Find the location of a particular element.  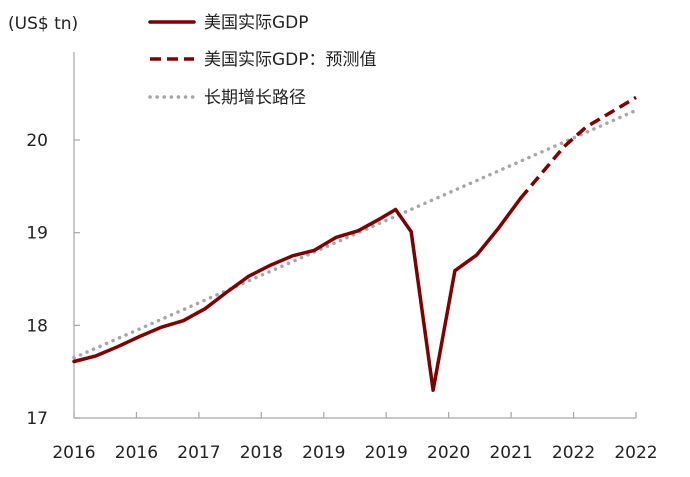

series-line-dashed is located at coordinates (578, 147).